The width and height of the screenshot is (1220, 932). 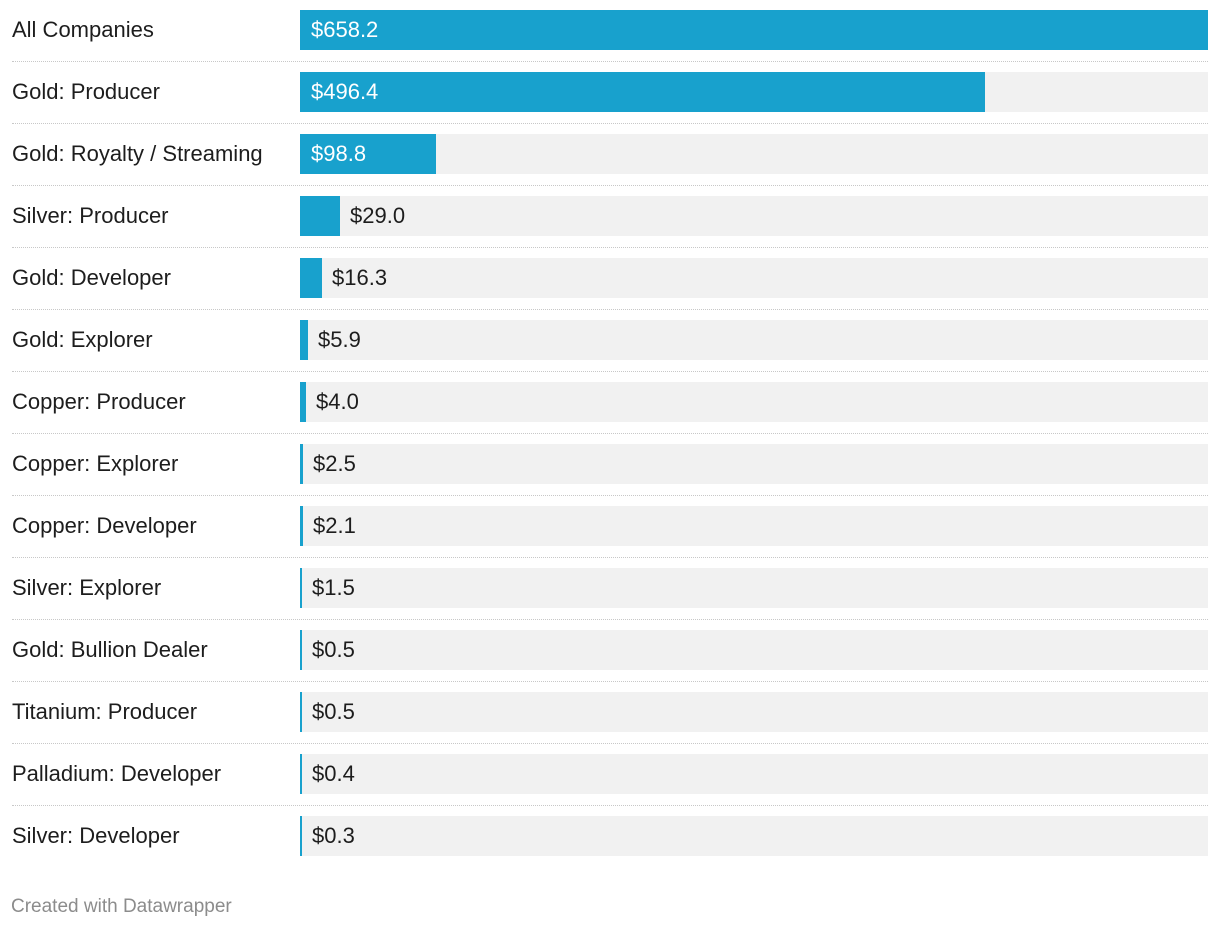 I want to click on bar-row: Silver: Developer $0.3, so click(x=610, y=837).